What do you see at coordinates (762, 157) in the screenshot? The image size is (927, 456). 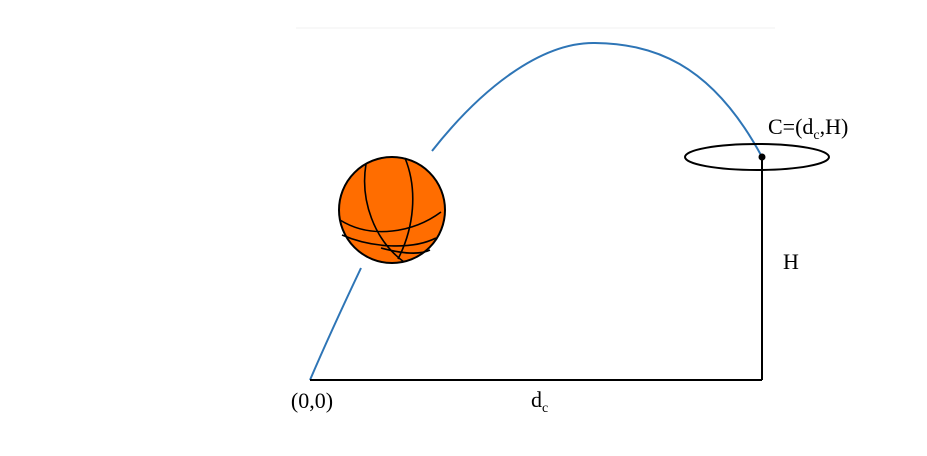 I see `target-point` at bounding box center [762, 157].